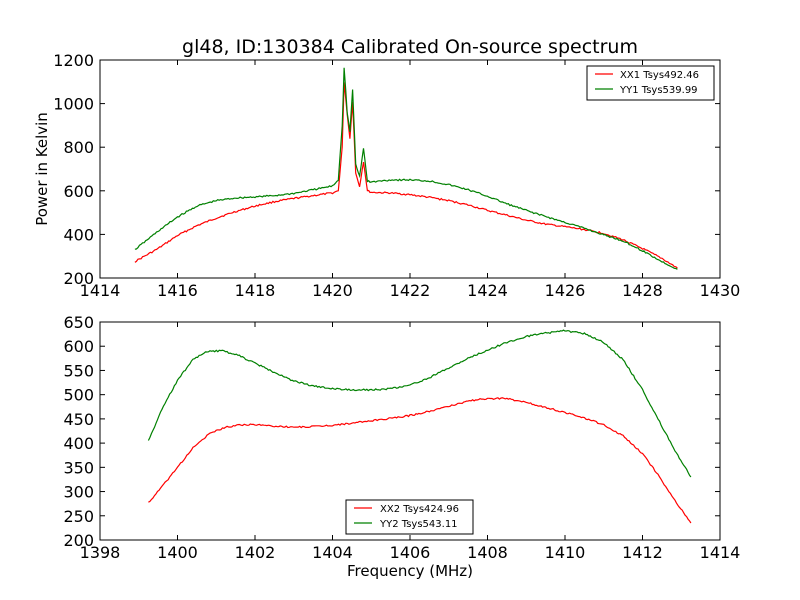  I want to click on top-y-tick-label: 400, so click(78, 234).